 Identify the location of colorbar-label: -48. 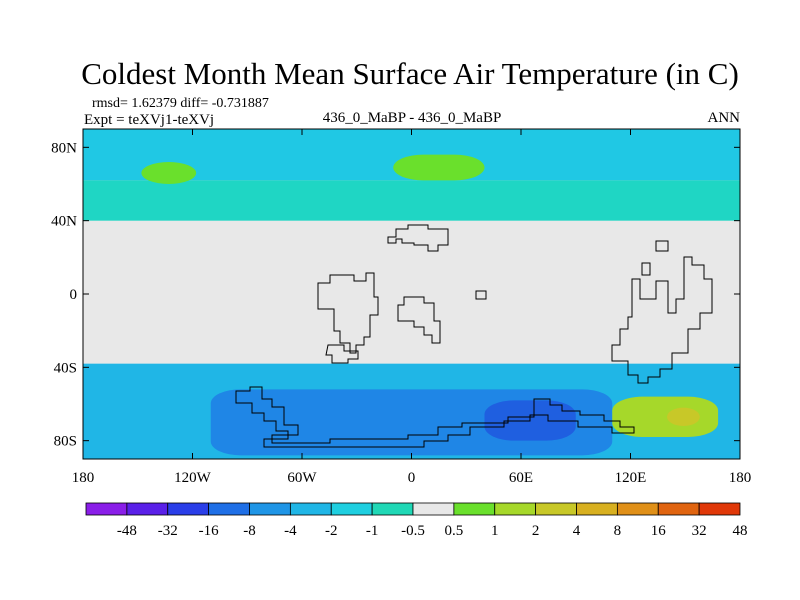
(127, 531).